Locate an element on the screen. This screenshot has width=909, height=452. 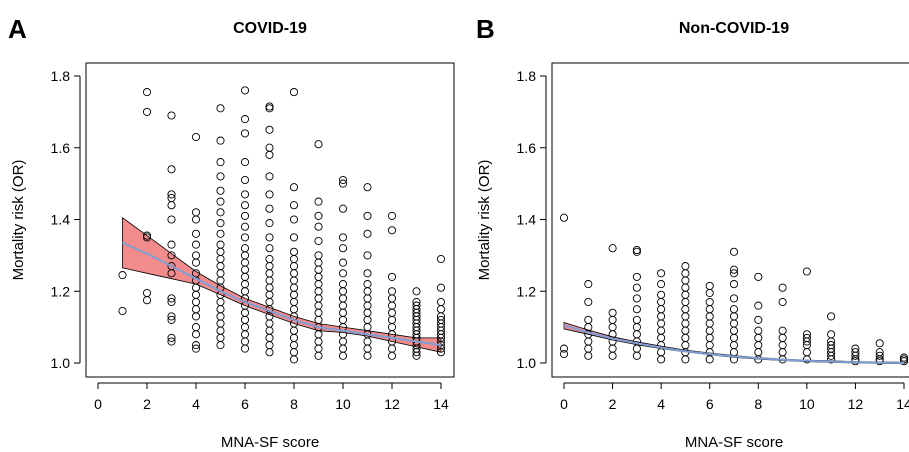
panel-a-y-axis: 1.0 1.2 1.4 1.6 1.8 is located at coordinates (66, 219).